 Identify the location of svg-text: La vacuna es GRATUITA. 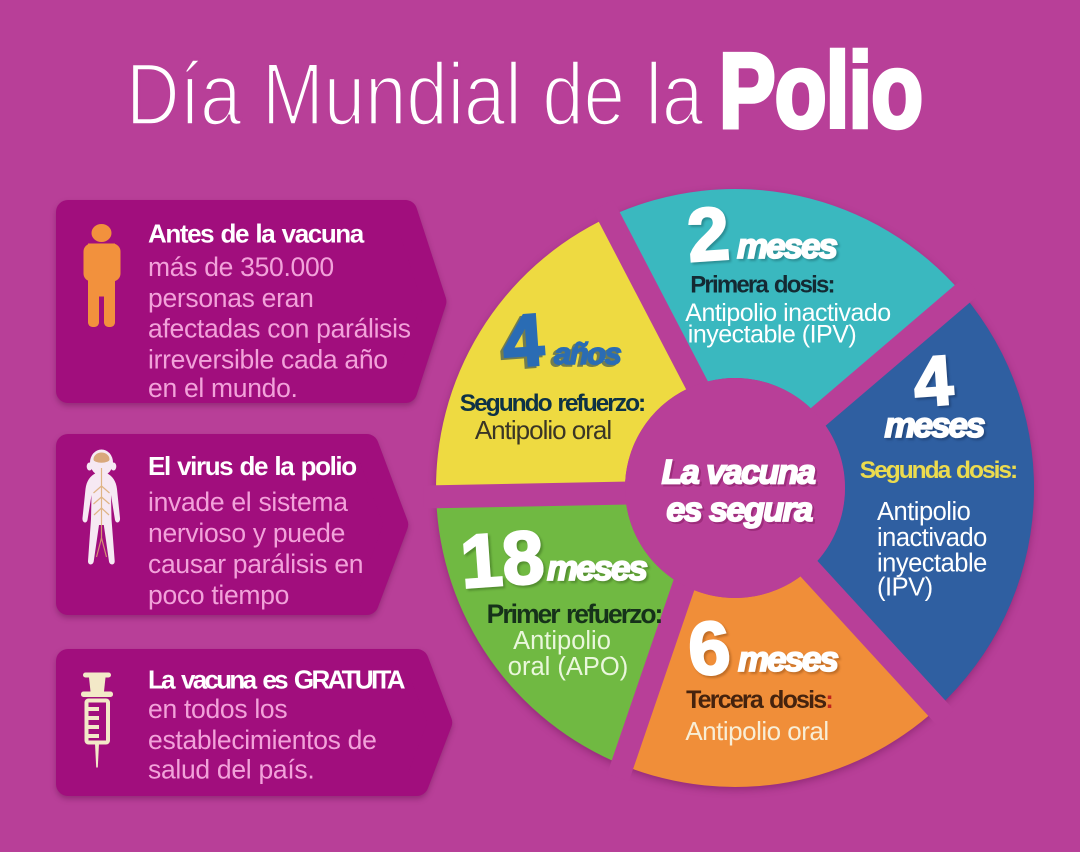
(277, 680).